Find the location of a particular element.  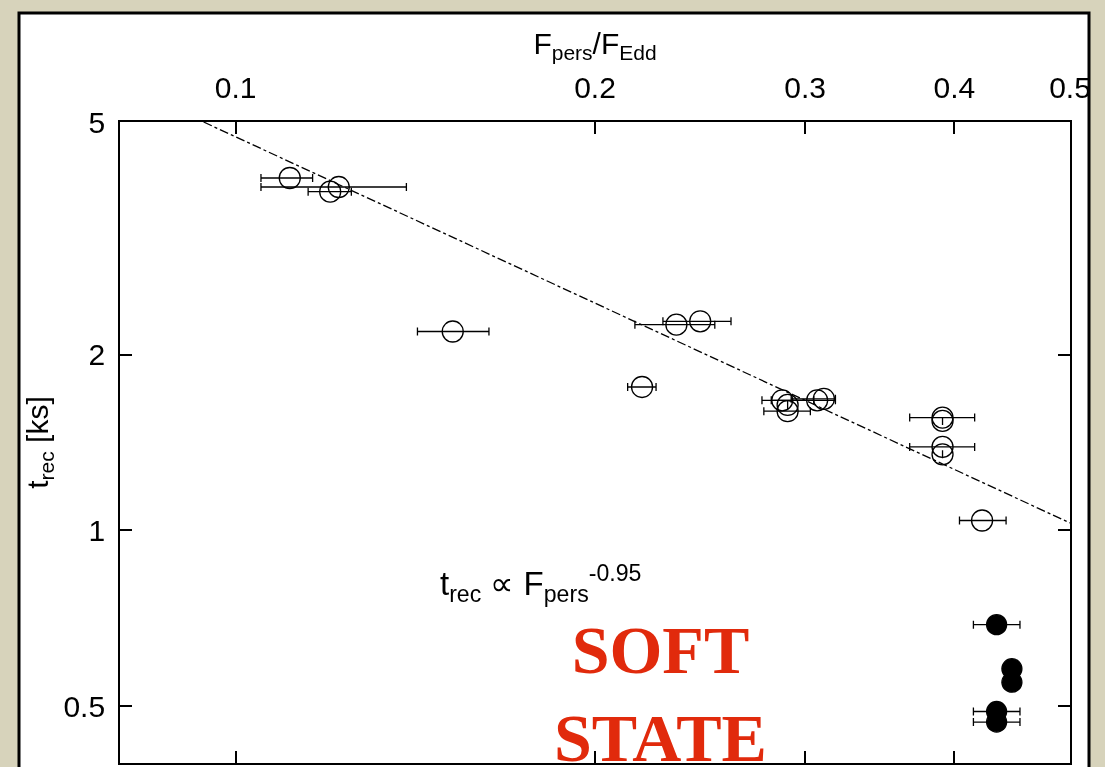

x-tick-label: 0.3 is located at coordinates (805, 88).